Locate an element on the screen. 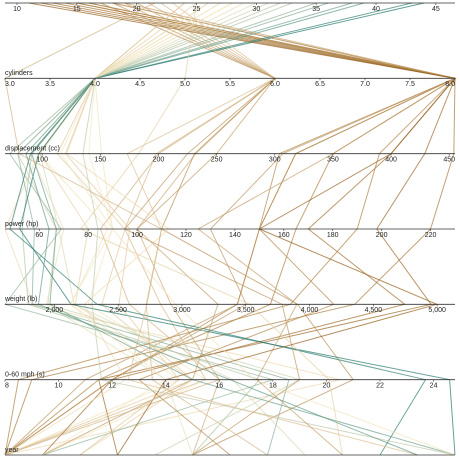  tick-label: 6.5 is located at coordinates (320, 84).